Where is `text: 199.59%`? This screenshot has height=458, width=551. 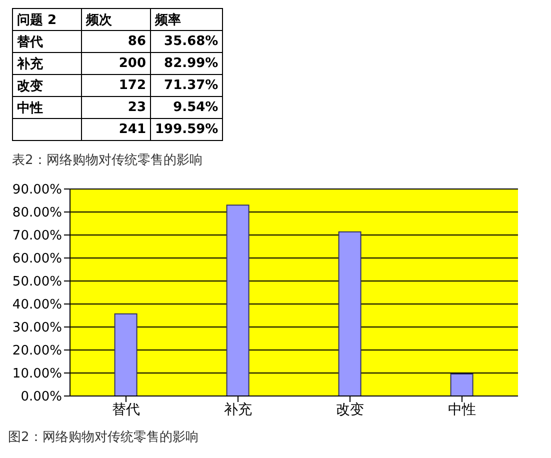 text: 199.59% is located at coordinates (186, 129).